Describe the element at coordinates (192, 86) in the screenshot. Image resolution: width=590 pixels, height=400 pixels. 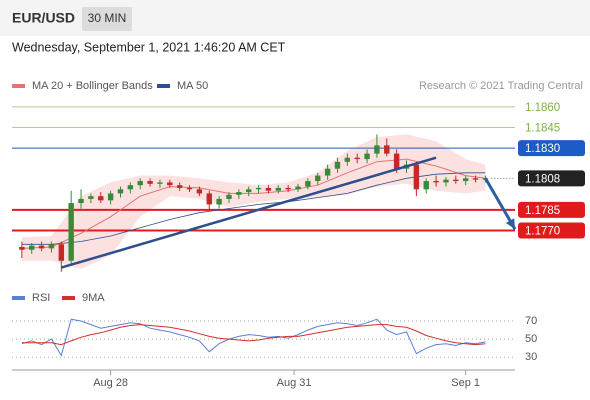
I see `legend-label: MA 50` at that location.